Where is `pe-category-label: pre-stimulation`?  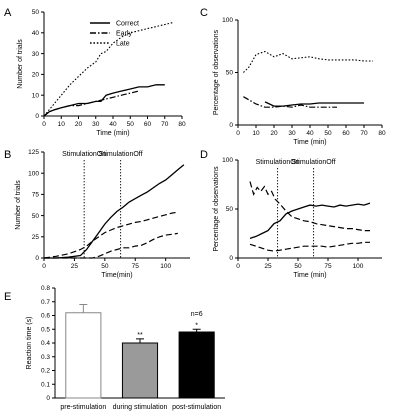
pe-category-label: pre-stimulation is located at coordinates (83, 407).